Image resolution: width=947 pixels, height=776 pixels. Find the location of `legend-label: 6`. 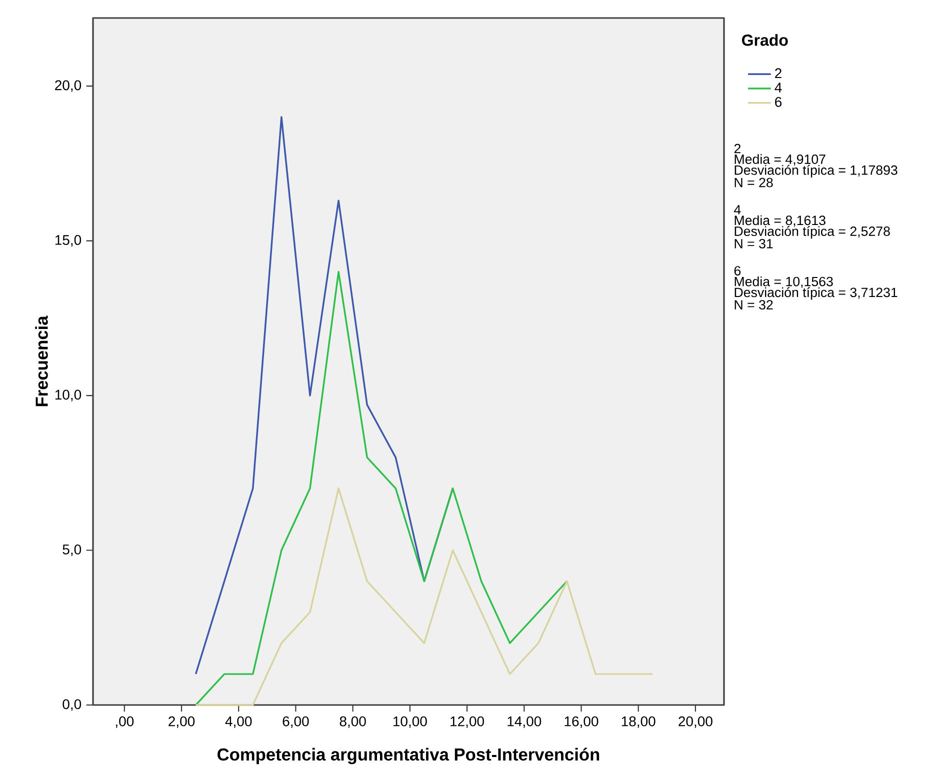

legend-label: 6 is located at coordinates (778, 102).